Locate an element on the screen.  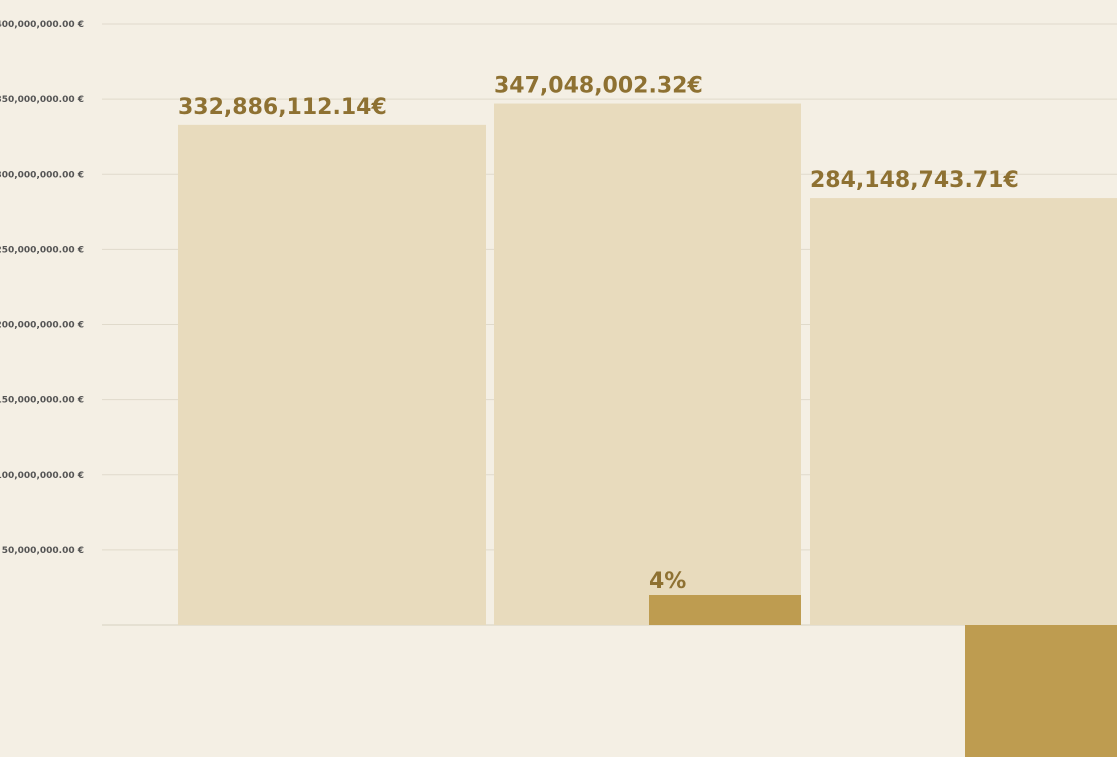
value-data-label: 284,148,743.71€ is located at coordinates (914, 180).